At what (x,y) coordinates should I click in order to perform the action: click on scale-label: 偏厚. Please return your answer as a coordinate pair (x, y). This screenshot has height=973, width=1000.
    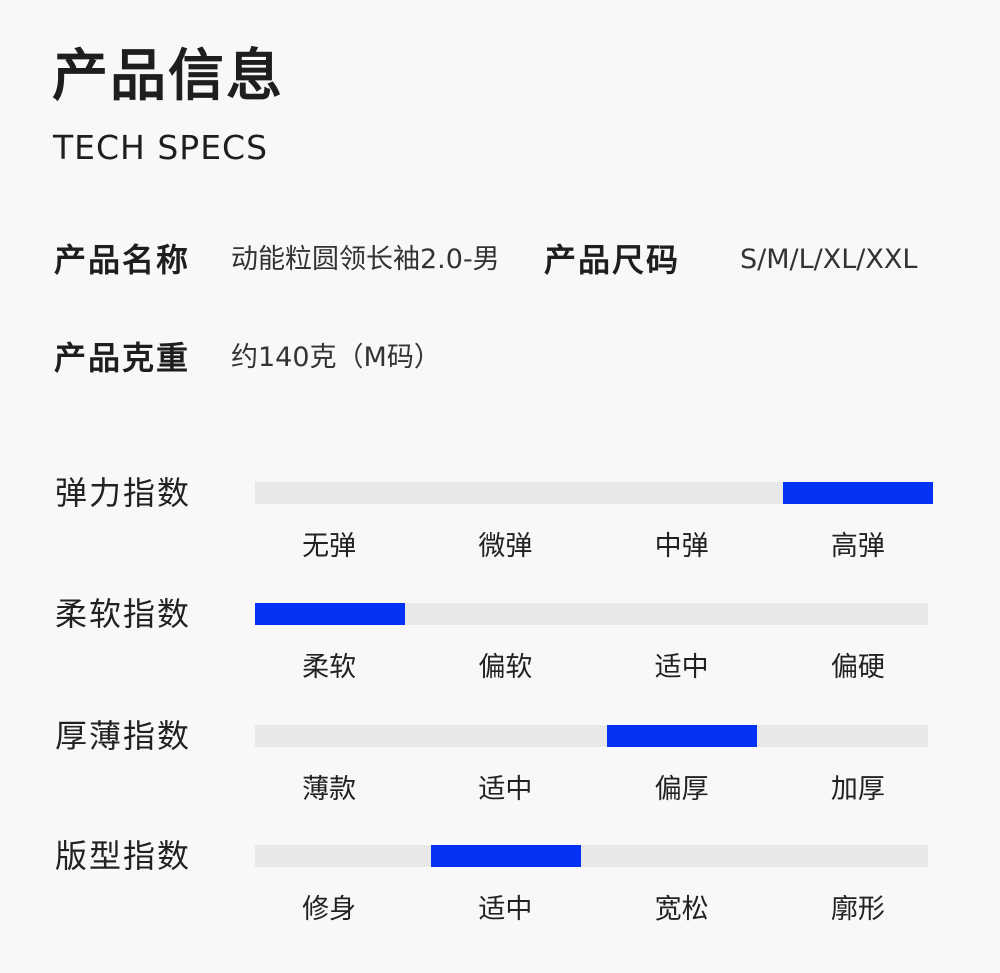
    Looking at the image, I should click on (681, 789).